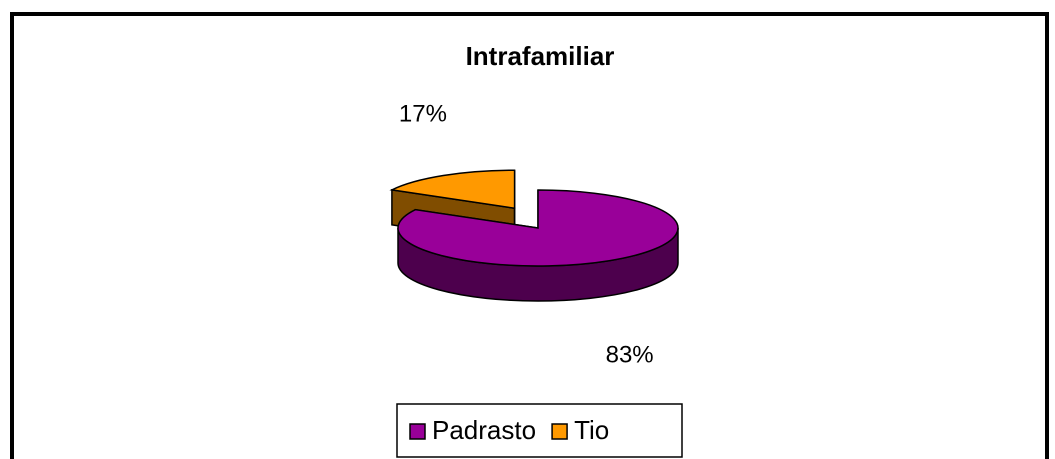  What do you see at coordinates (540, 56) in the screenshot?
I see `chart-title: Intrafamiliar` at bounding box center [540, 56].